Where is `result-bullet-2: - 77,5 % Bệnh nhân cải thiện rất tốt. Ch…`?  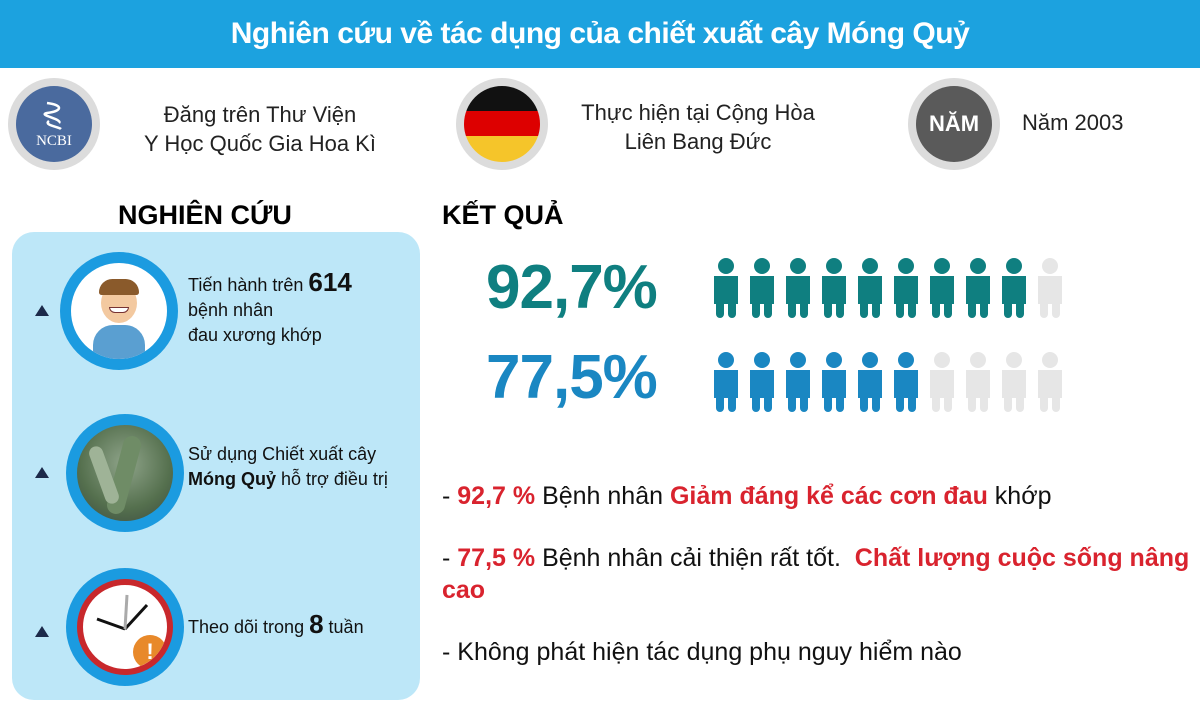
result-bullet-2: - 77,5 % Bệnh nhân cải thiện rất tốt. Ch… is located at coordinates (819, 574).